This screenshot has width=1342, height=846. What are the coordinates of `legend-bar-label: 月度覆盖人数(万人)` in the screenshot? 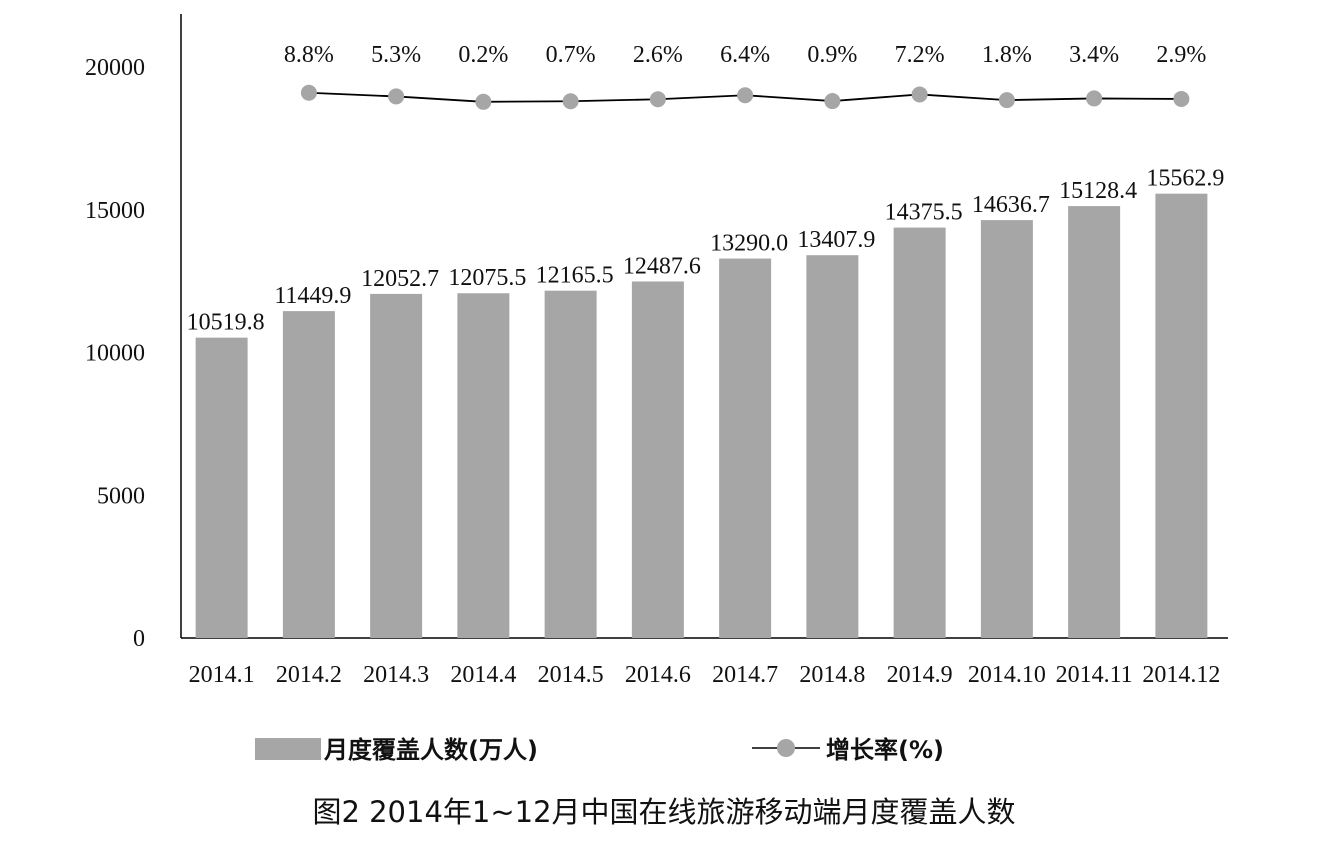 It's located at (430, 750).